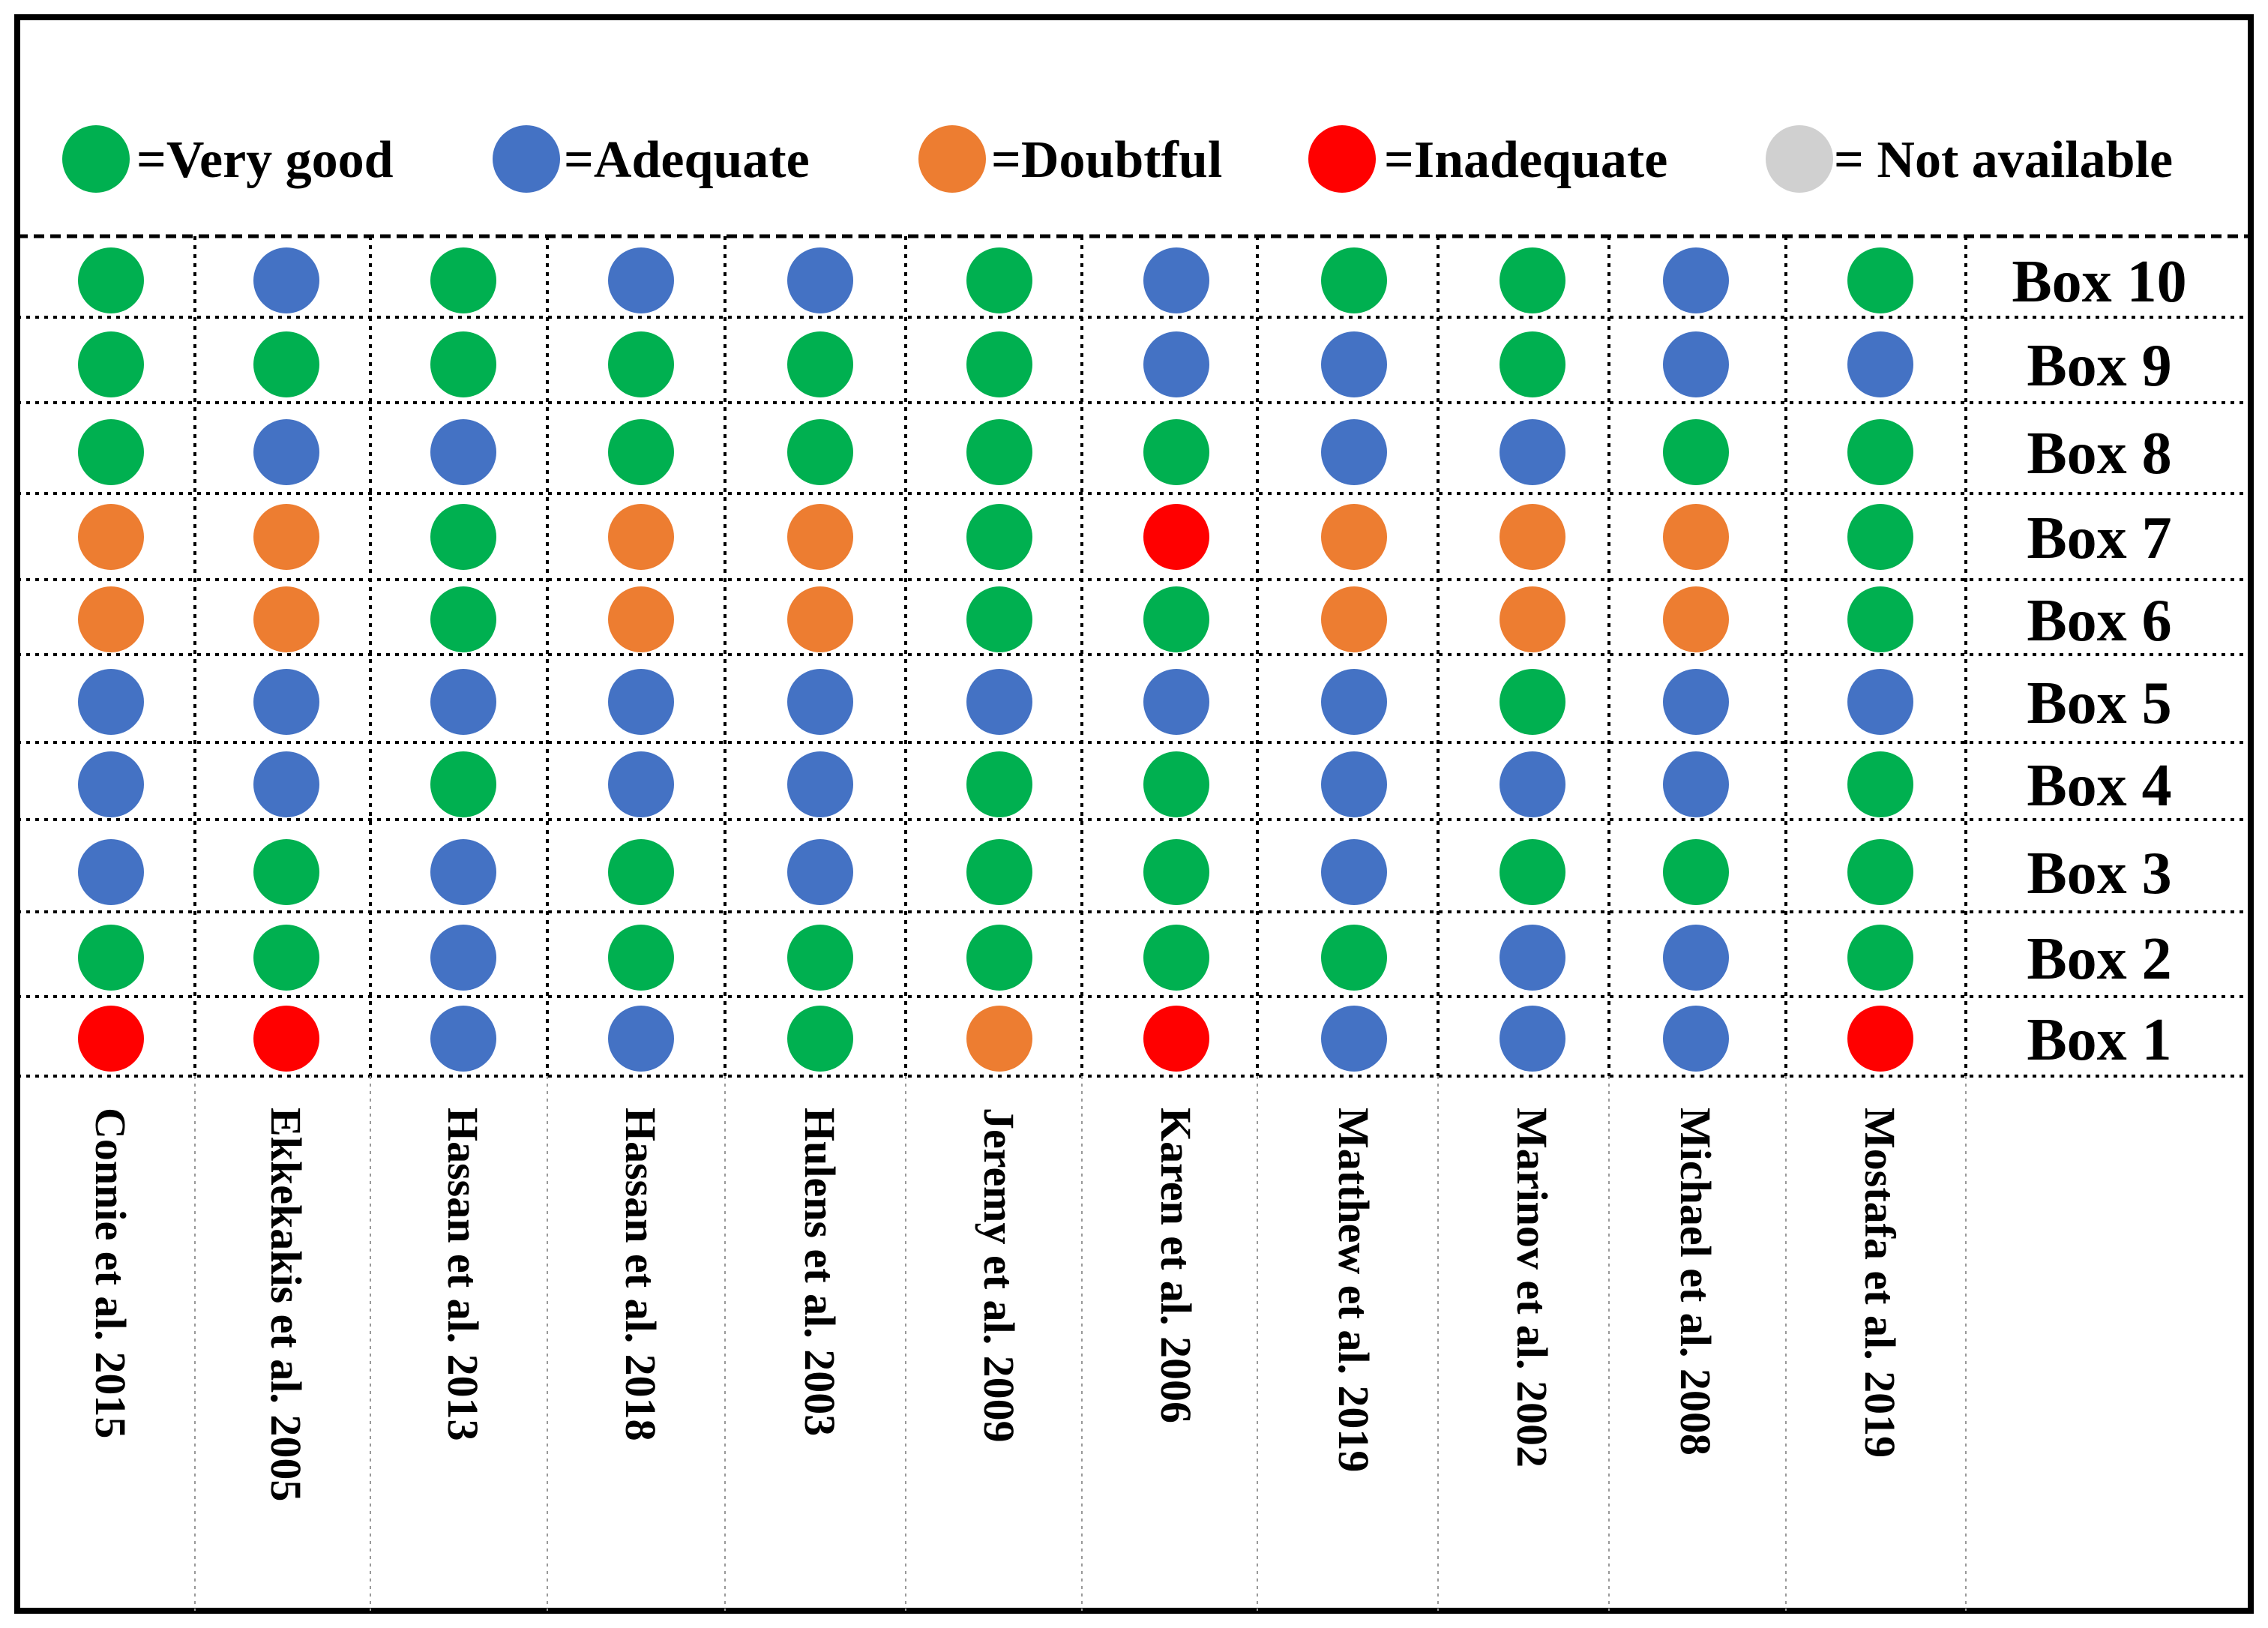 This screenshot has width=2268, height=1628. I want to click on study-label: Connie et al. 2015, so click(110, 1273).